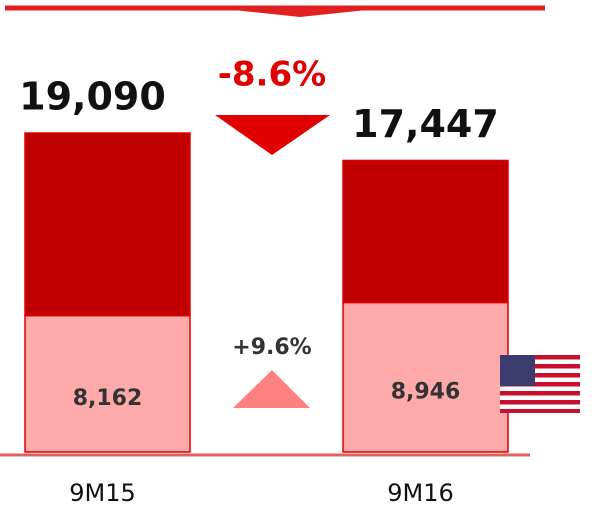  I want to click on annotation: -8.6%, so click(272, 75).